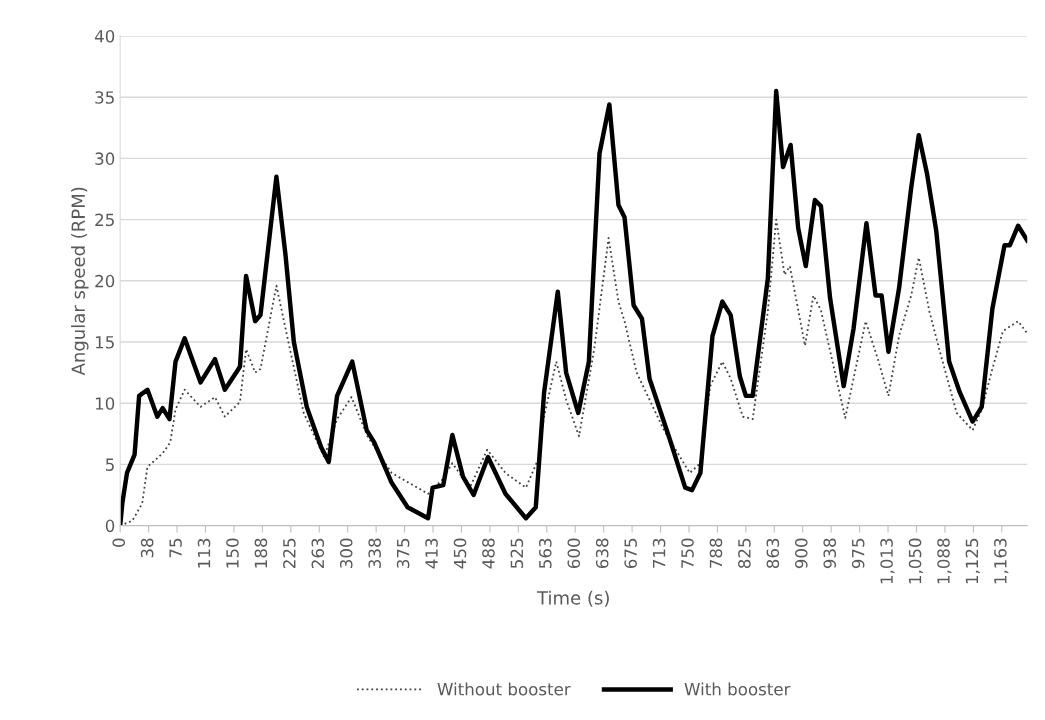  What do you see at coordinates (261, 553) in the screenshot?
I see `x-tick-label: 188` at bounding box center [261, 553].